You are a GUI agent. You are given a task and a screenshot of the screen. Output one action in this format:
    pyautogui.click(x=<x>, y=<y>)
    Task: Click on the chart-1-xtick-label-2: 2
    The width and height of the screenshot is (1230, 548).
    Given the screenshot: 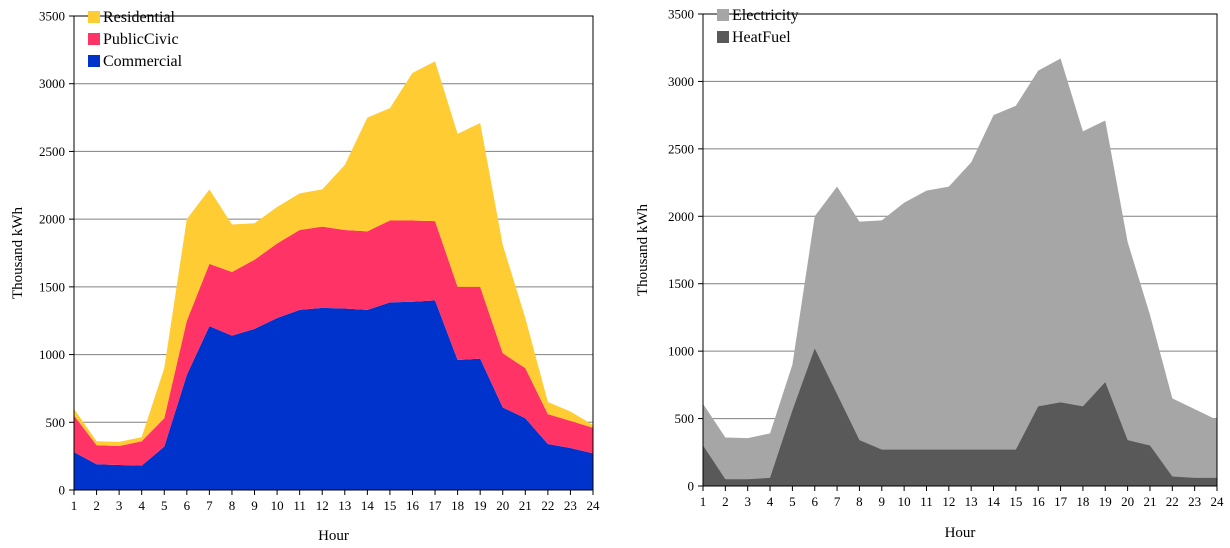 What is the action you would take?
    pyautogui.click(x=96, y=505)
    